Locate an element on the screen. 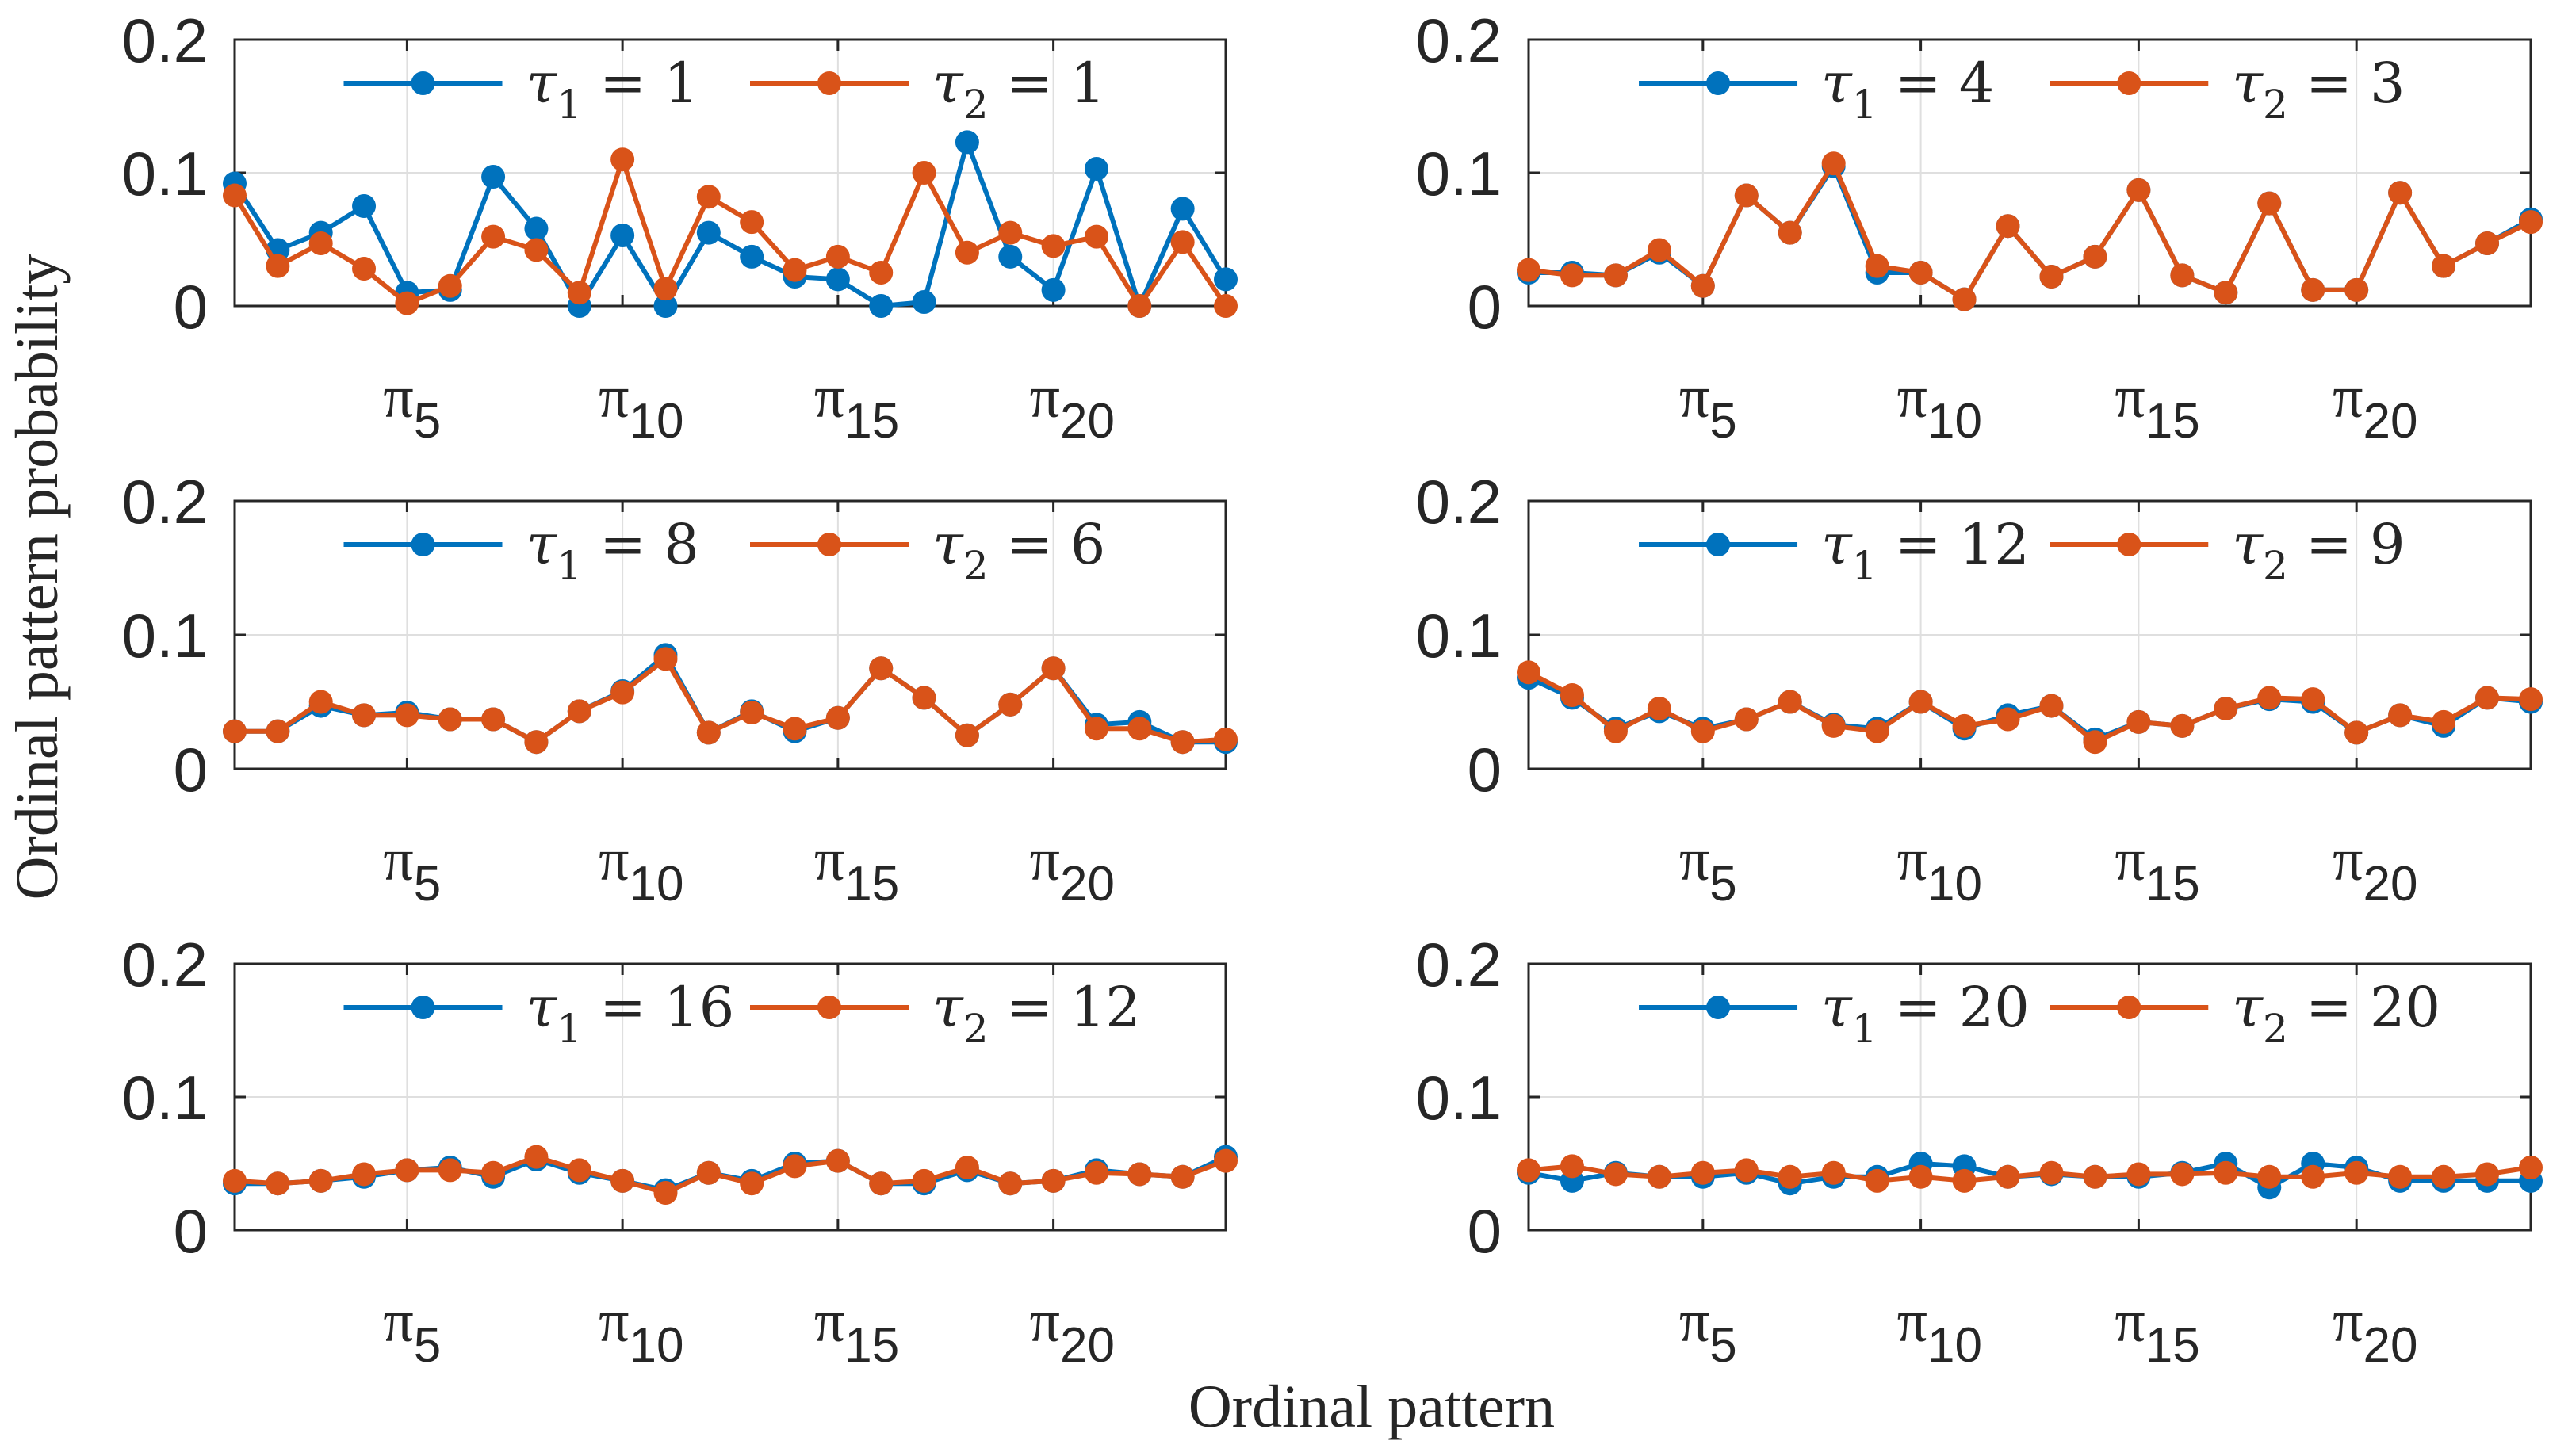  series-line is located at coordinates (730, 223).